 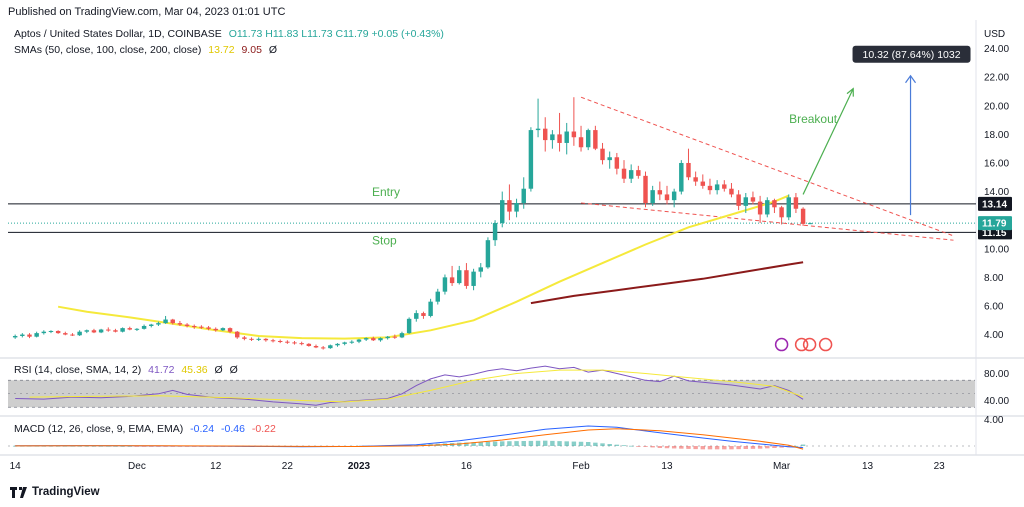 What do you see at coordinates (995, 203) in the screenshot?
I see `entry-price-tag: 13.14` at bounding box center [995, 203].